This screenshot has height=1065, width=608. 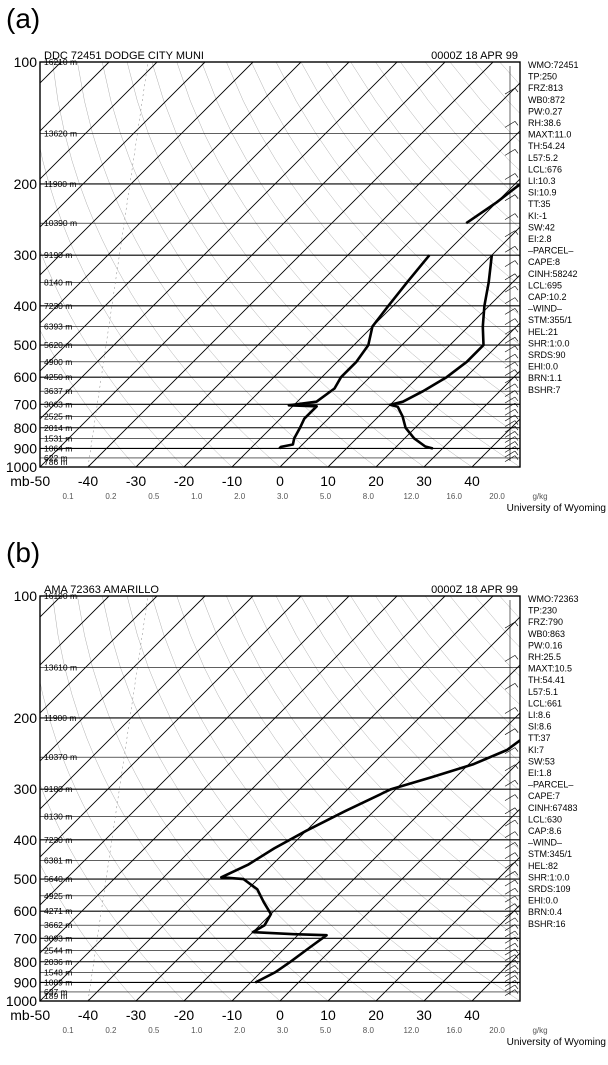 What do you see at coordinates (543, 158) in the screenshot?
I see `stability-index: L57:5.2` at bounding box center [543, 158].